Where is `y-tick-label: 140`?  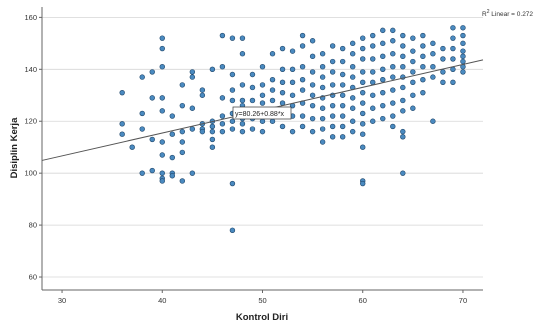
y-tick-label: 140 is located at coordinates (30, 69).